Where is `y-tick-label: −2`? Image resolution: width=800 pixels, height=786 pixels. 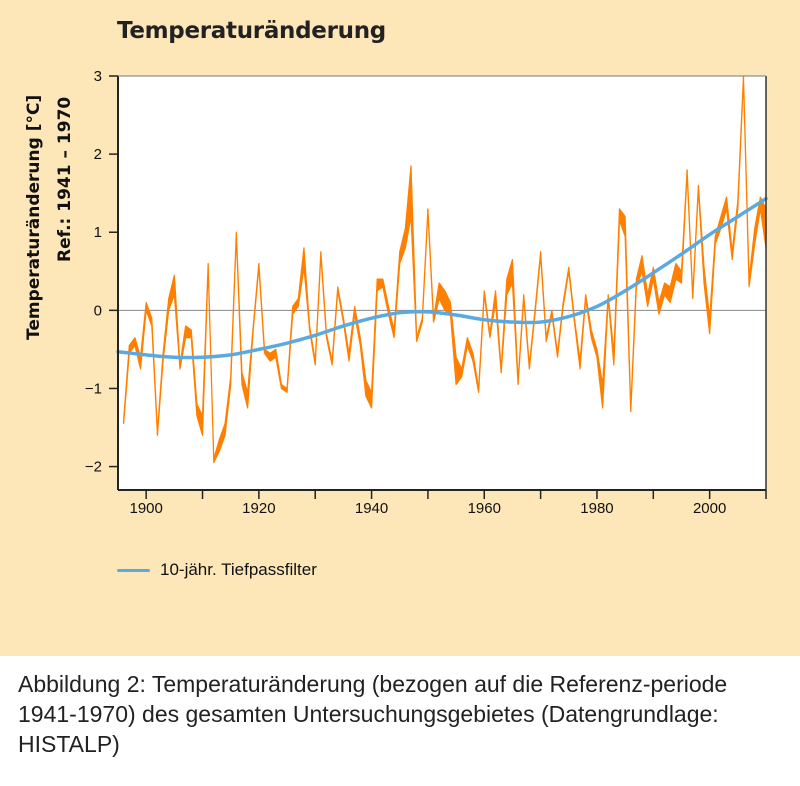 y-tick-label: −2 is located at coordinates (93, 467).